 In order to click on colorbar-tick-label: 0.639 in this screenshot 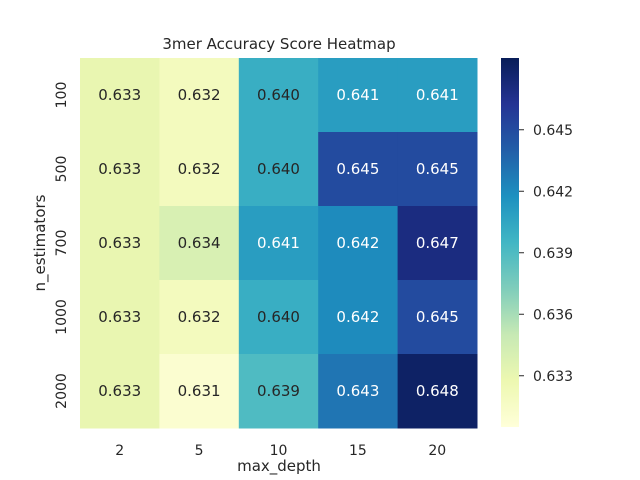, I will do `click(553, 254)`.